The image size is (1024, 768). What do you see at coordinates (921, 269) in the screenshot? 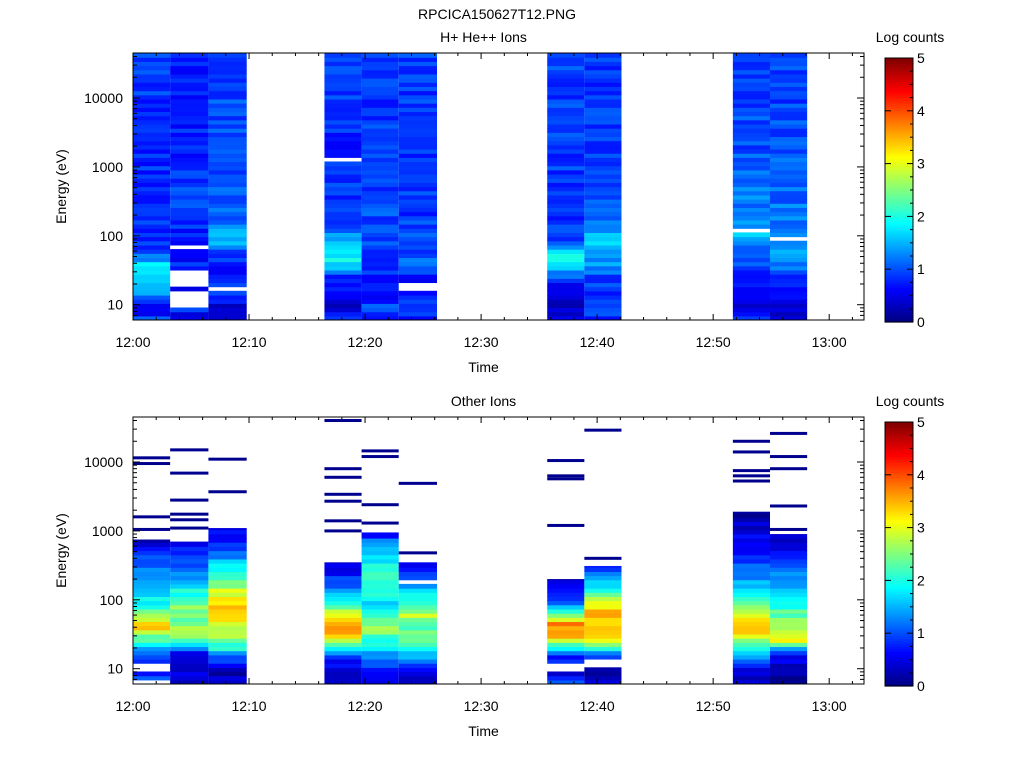
I see `colorbar-tick-label: 1` at bounding box center [921, 269].